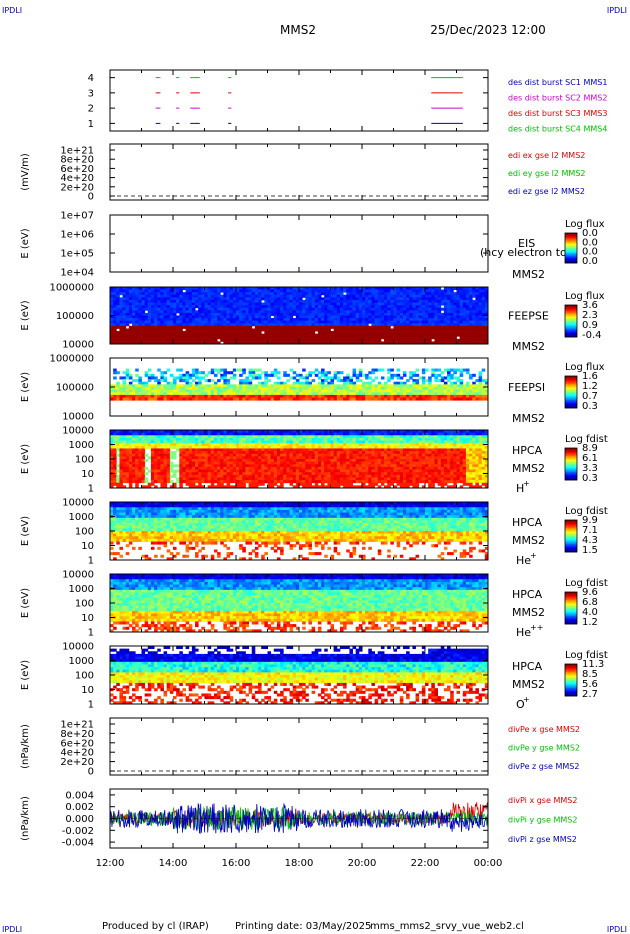 The height and width of the screenshot is (934, 630). What do you see at coordinates (299, 531) in the screenshot?
I see `spectrogram-hpca-he` at bounding box center [299, 531].